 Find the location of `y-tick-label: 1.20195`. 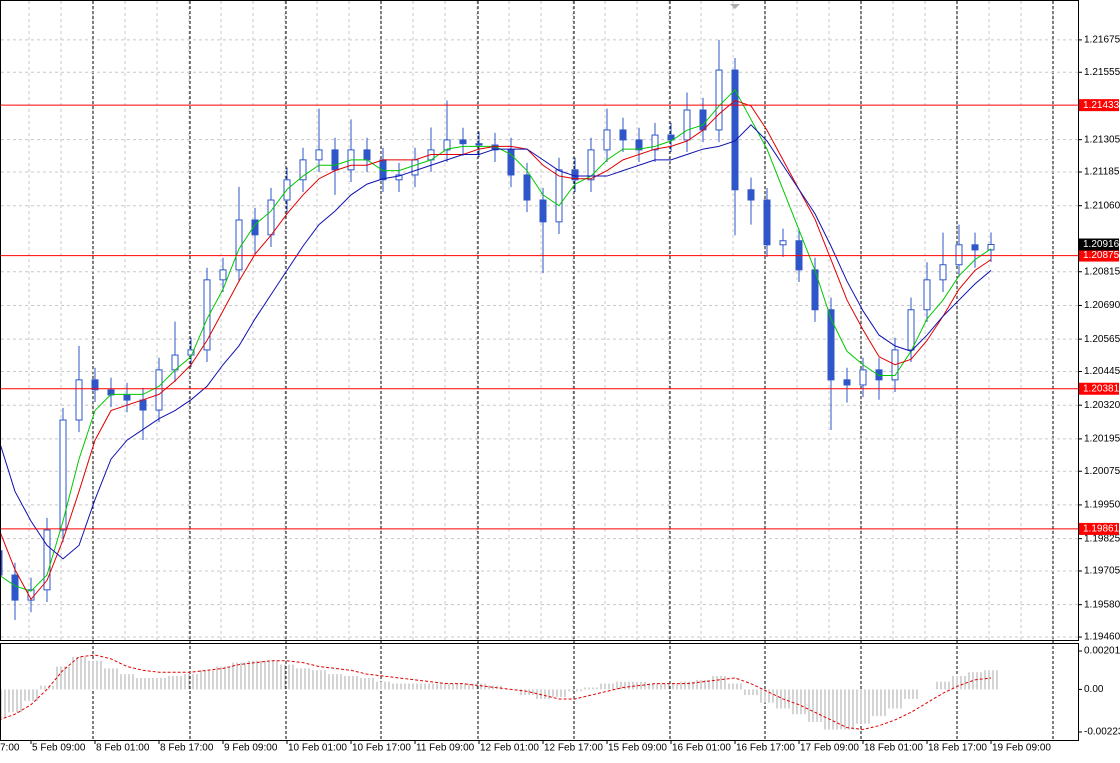

y-tick-label: 1.20195 is located at coordinates (1102, 439).